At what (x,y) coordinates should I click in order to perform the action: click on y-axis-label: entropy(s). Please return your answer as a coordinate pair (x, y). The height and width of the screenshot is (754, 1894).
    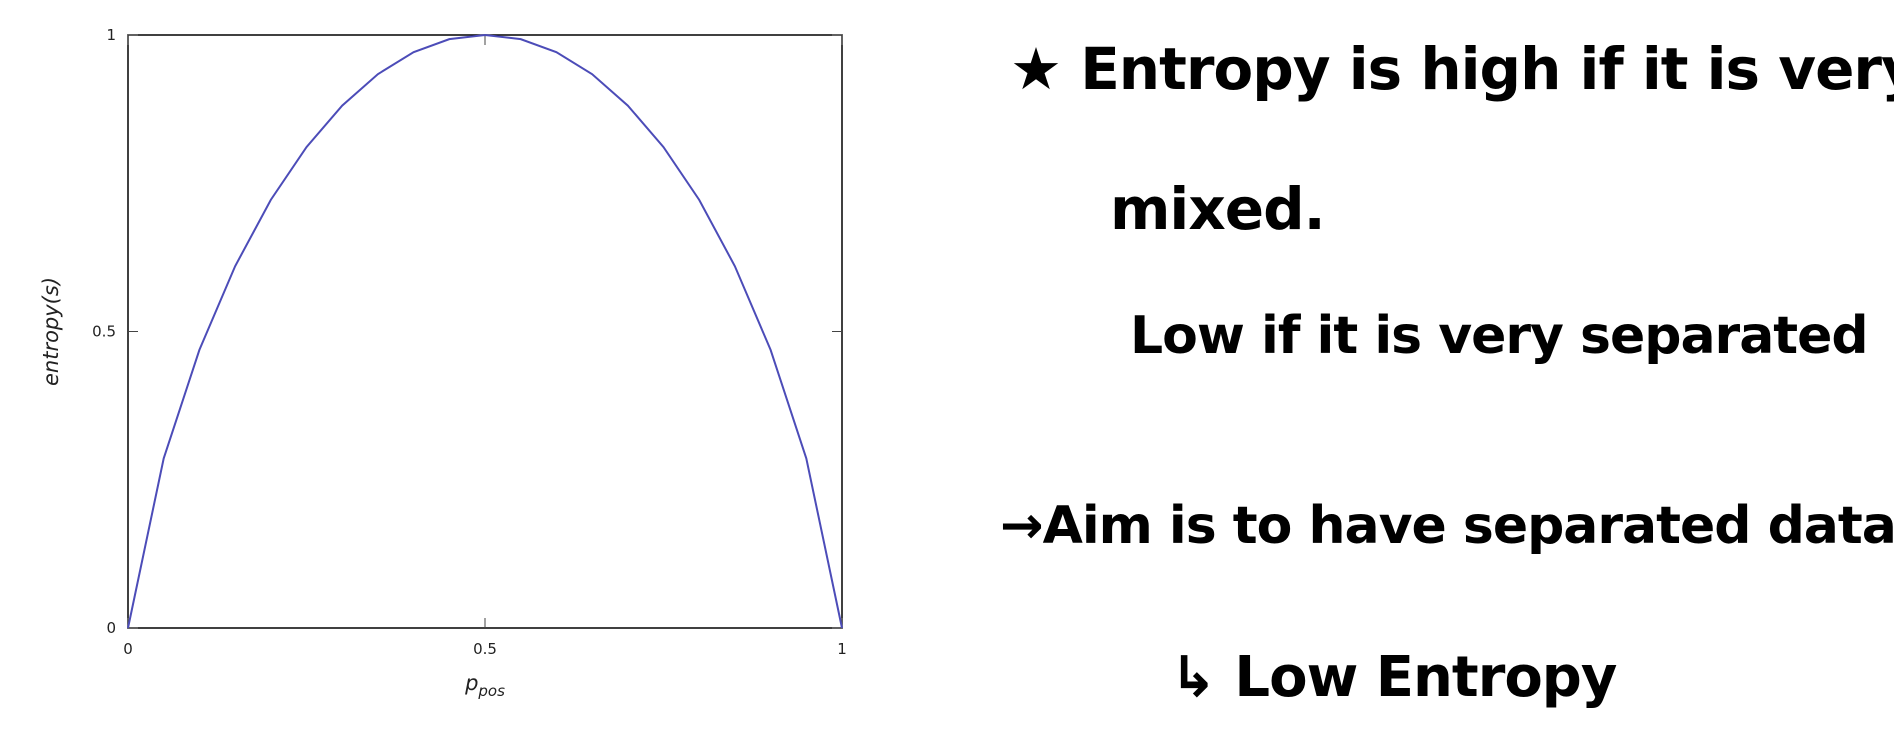
    Looking at the image, I should click on (51, 331).